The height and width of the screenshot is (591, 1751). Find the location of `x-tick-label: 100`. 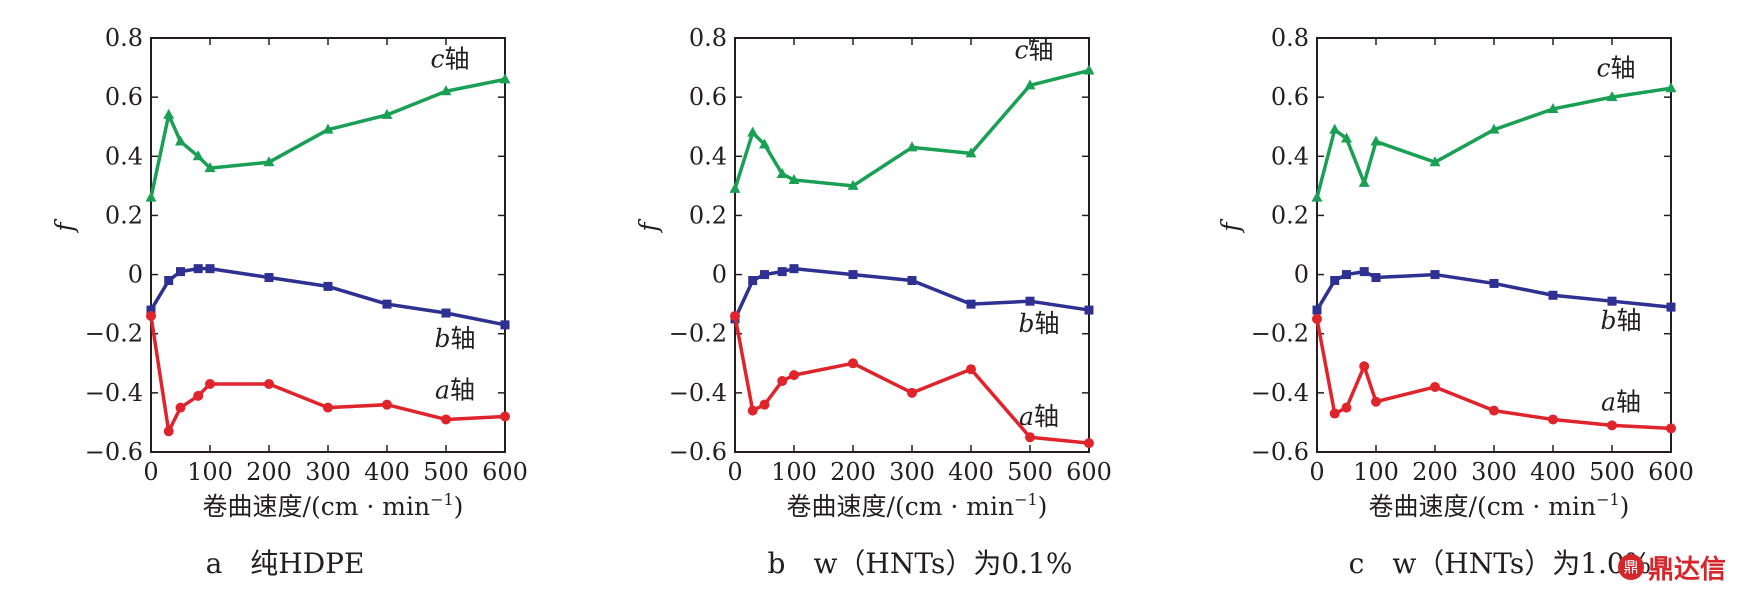

x-tick-label: 100 is located at coordinates (1376, 472).